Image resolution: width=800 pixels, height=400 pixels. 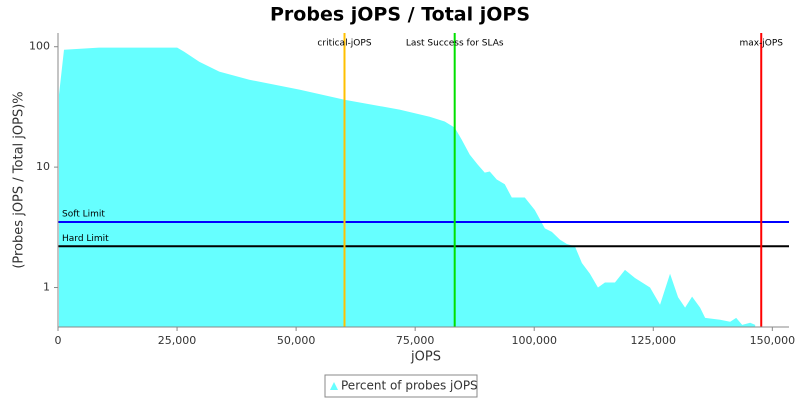 I want to click on y-tick-label: 100, so click(x=39, y=46).